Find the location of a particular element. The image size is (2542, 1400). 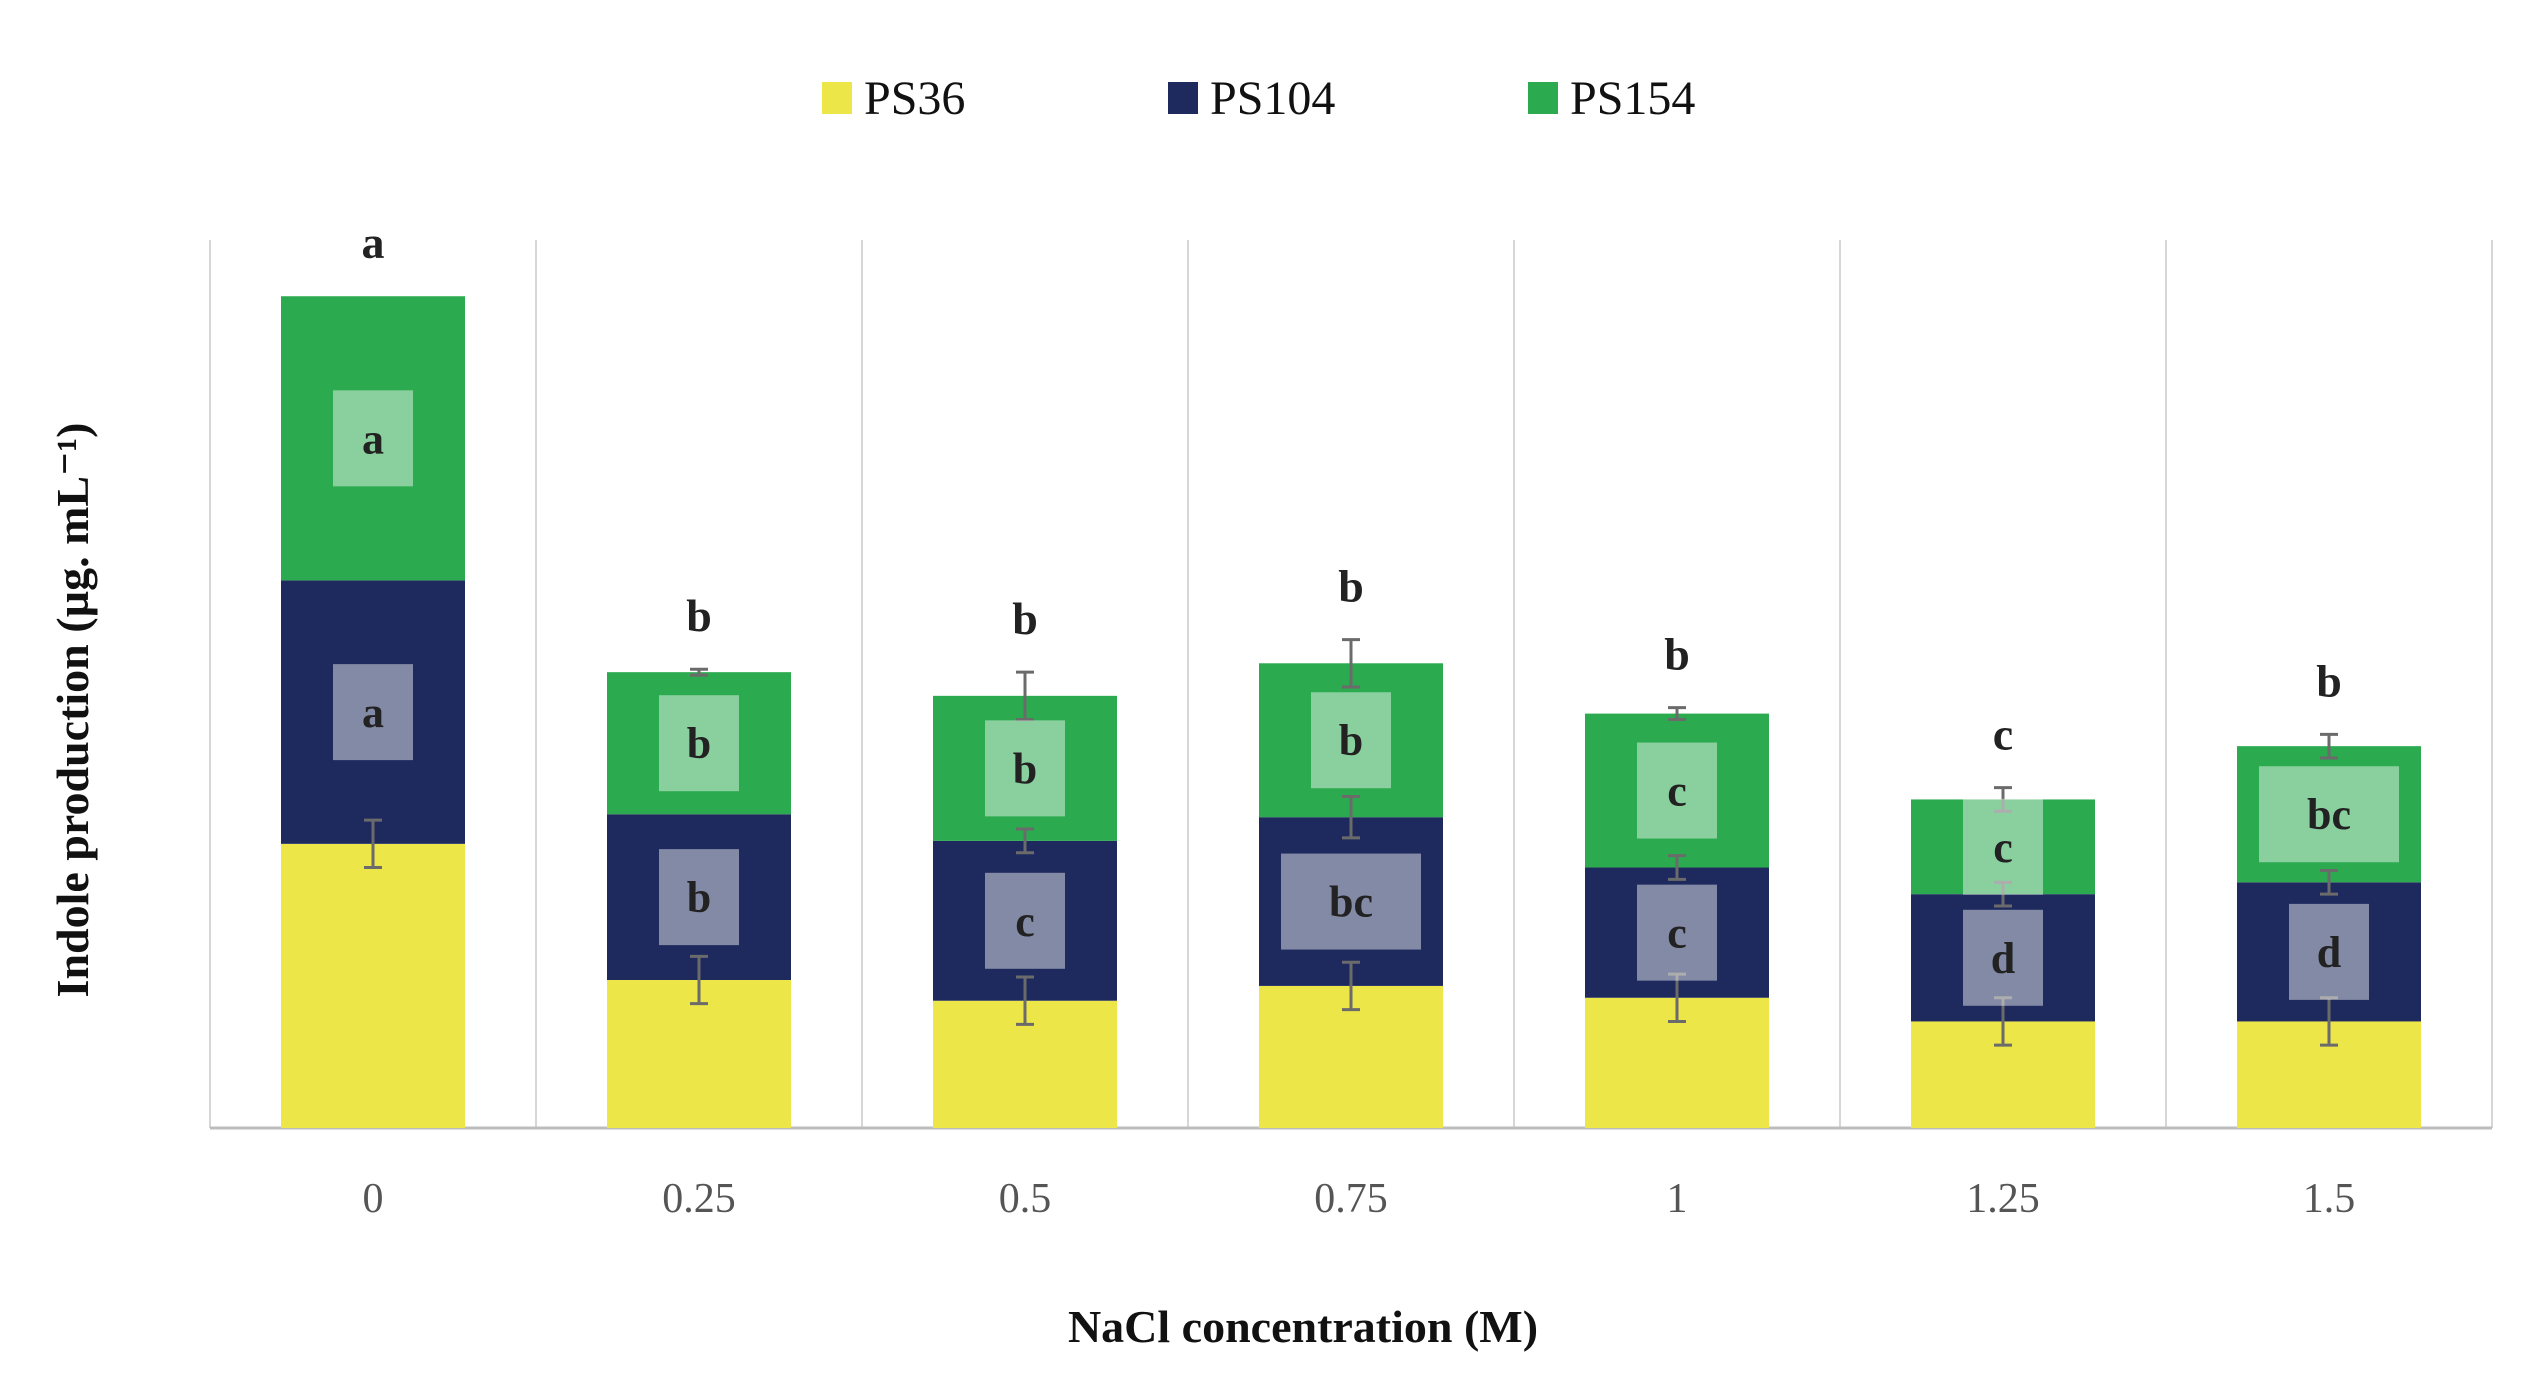

x-tick-label: 1.25 is located at coordinates (2003, 1199).